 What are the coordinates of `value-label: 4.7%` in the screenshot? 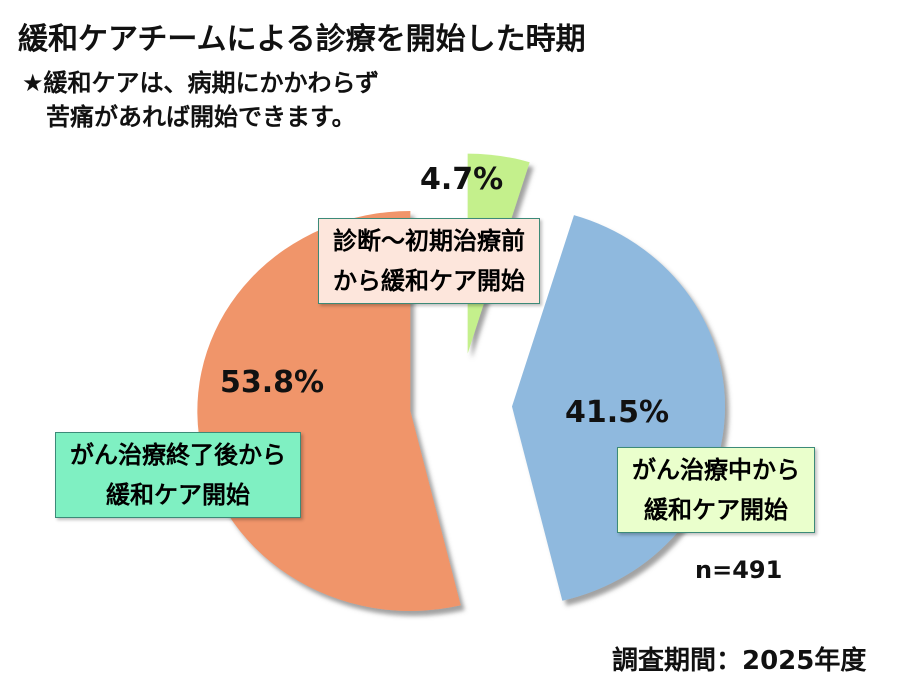 It's located at (462, 179).